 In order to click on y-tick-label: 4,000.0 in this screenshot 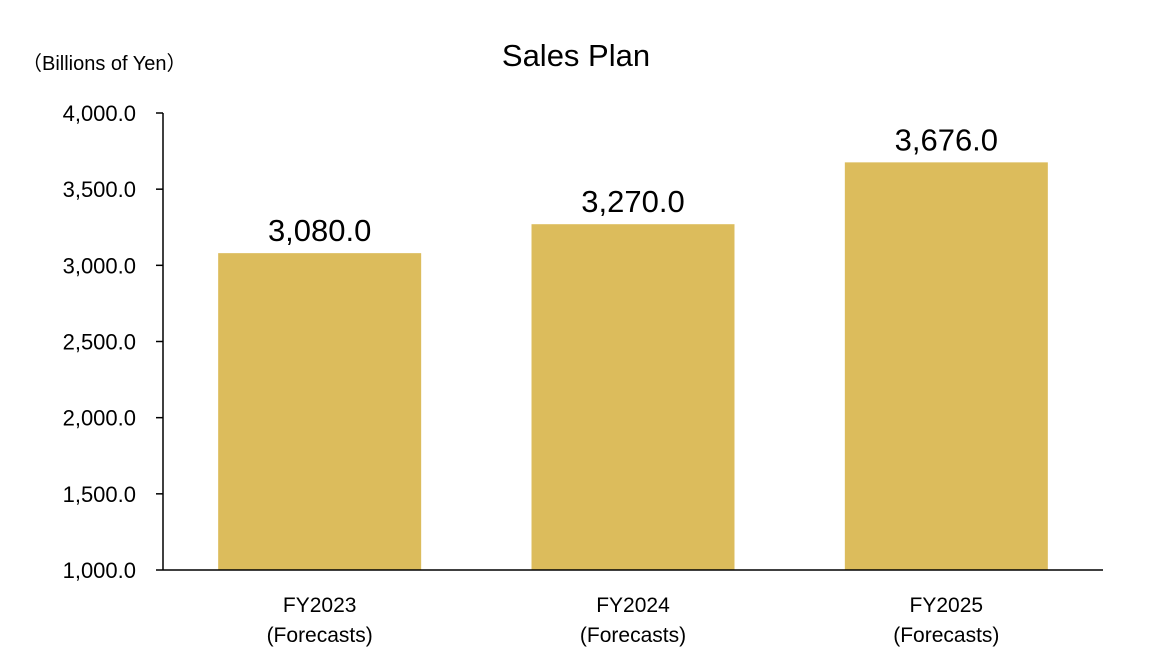, I will do `click(99, 113)`.